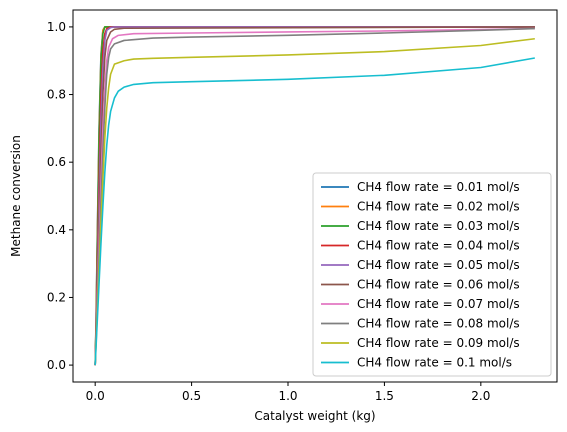 The height and width of the screenshot is (432, 567). What do you see at coordinates (384, 396) in the screenshot?
I see `x-tick-label: 1.5` at bounding box center [384, 396].